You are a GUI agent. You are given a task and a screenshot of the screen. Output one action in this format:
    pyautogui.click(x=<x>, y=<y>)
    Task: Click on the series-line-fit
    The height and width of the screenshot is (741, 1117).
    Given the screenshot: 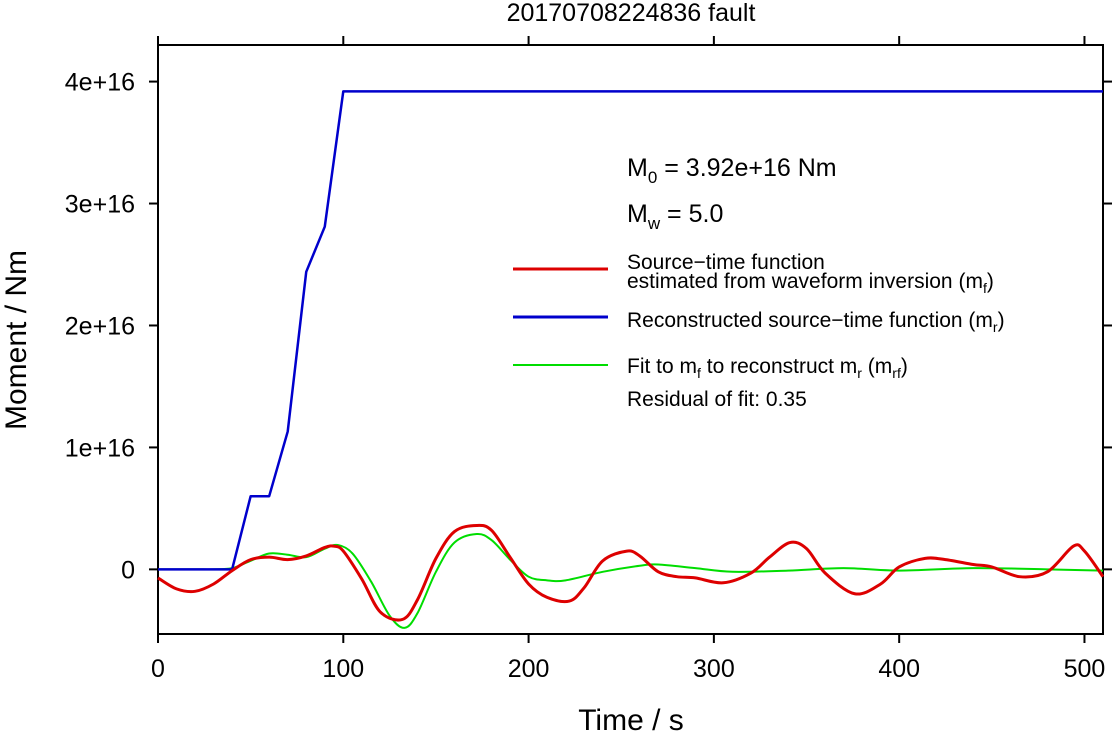 What is the action you would take?
    pyautogui.click(x=630, y=580)
    